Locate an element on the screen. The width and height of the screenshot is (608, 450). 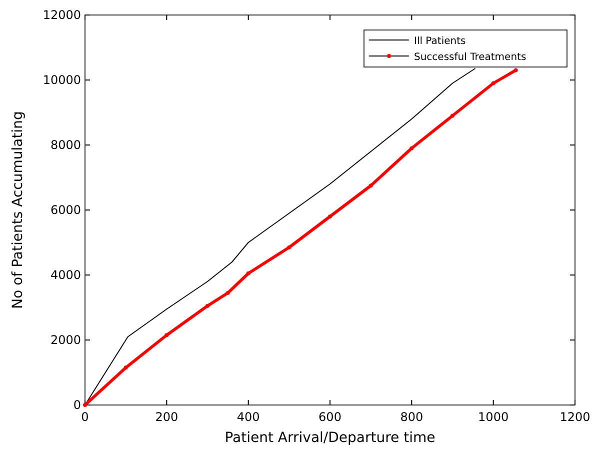
y-tick-label: 12000 is located at coordinates (61, 15).